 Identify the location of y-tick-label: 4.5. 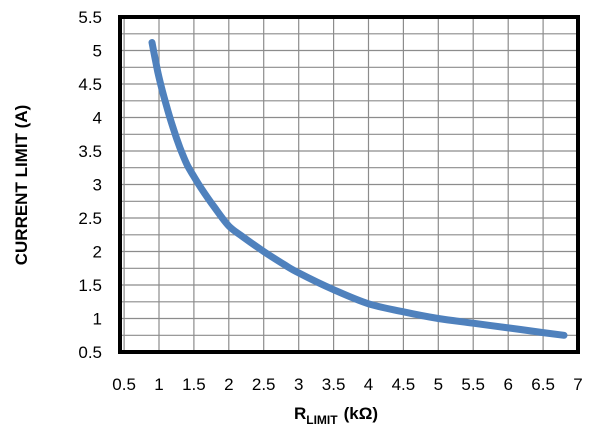
(90, 84).